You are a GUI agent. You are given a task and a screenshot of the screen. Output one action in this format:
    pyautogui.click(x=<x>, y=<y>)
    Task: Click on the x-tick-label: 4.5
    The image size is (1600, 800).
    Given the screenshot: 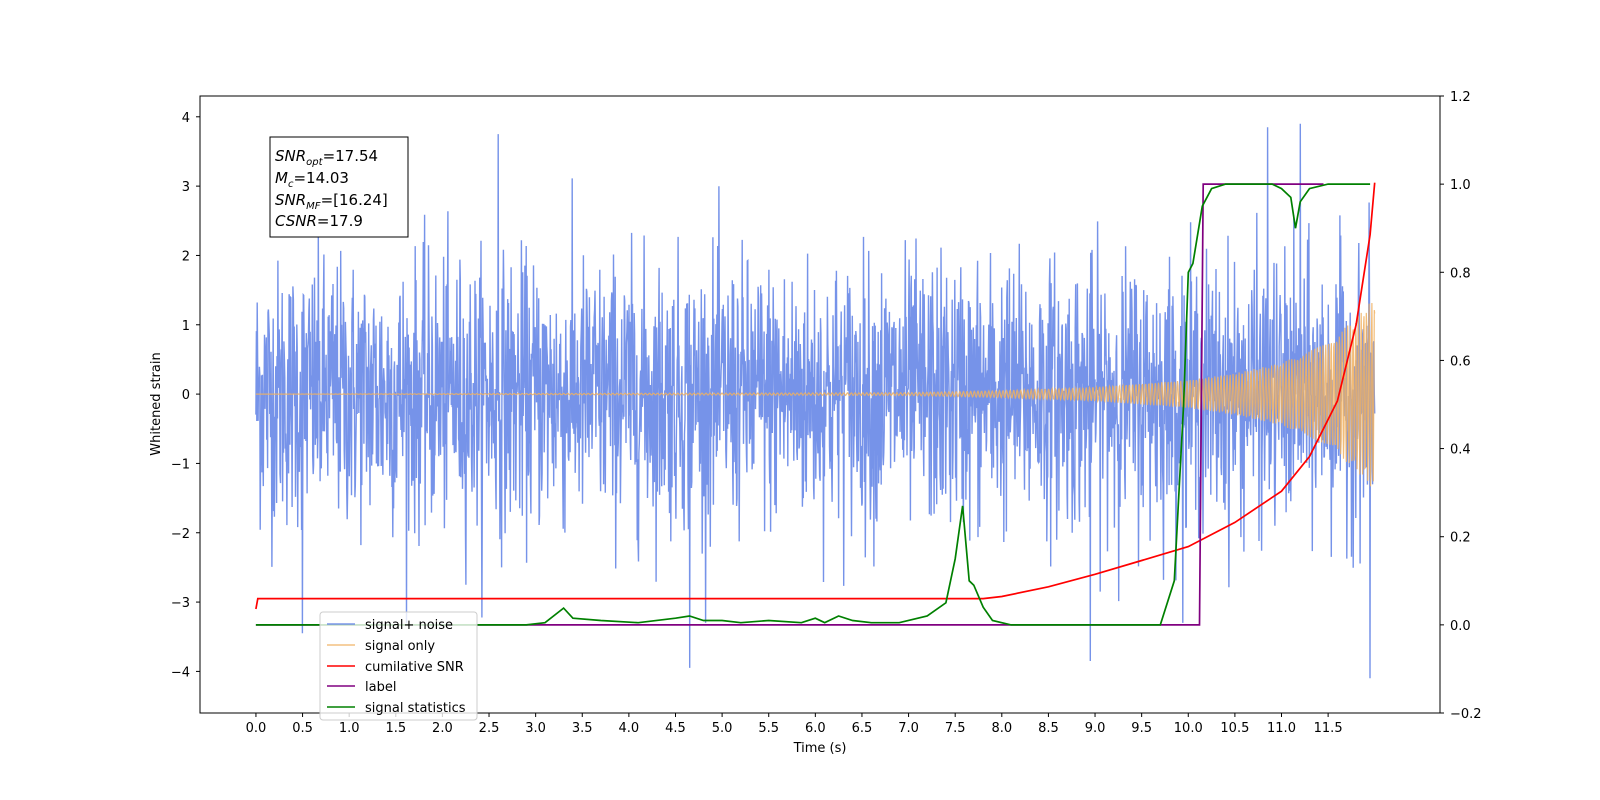 What is the action you would take?
    pyautogui.click(x=675, y=728)
    